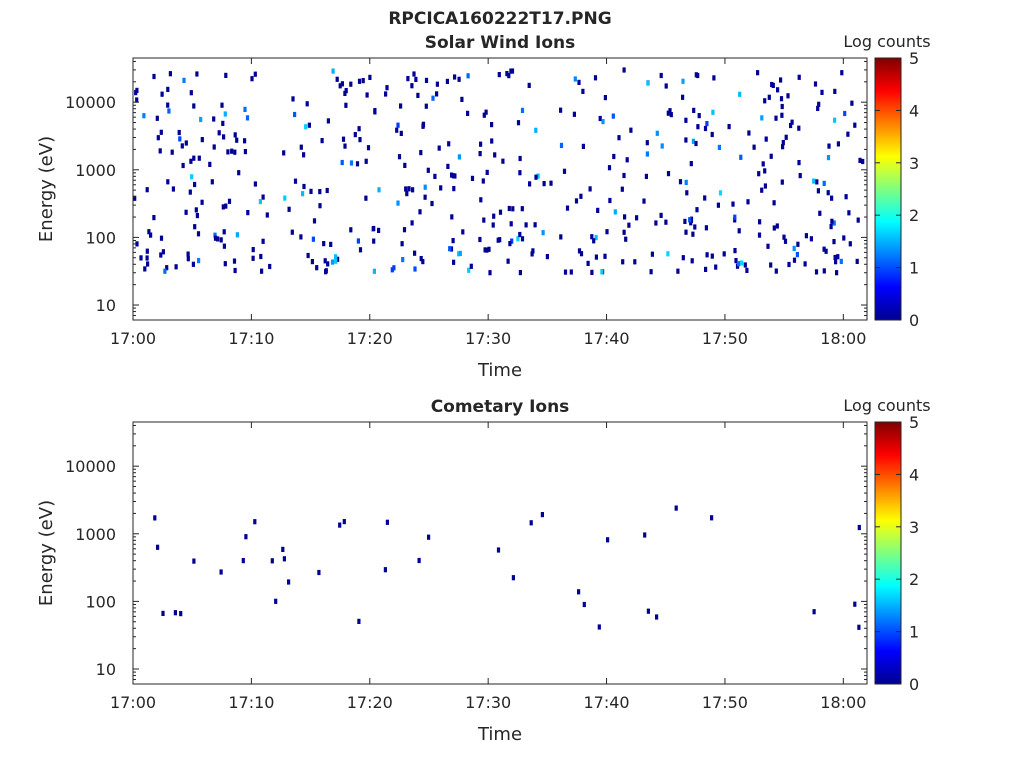 Image resolution: width=1024 pixels, height=768 pixels. I want to click on x-tick: 17:10, so click(251, 567).